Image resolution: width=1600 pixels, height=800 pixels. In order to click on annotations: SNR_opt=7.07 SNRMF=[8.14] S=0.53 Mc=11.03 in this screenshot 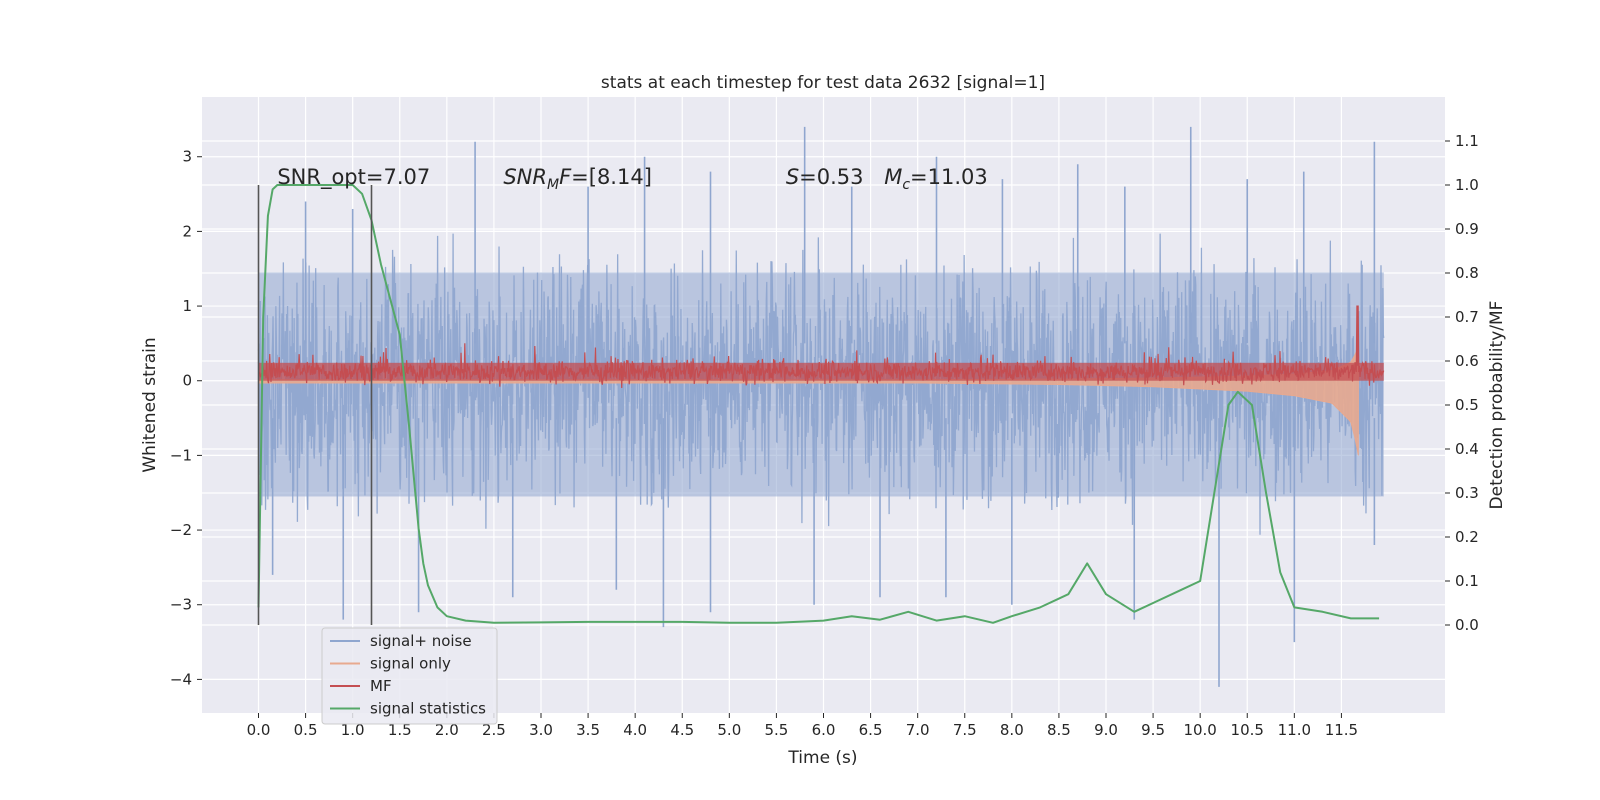, I will do `click(632, 179)`.